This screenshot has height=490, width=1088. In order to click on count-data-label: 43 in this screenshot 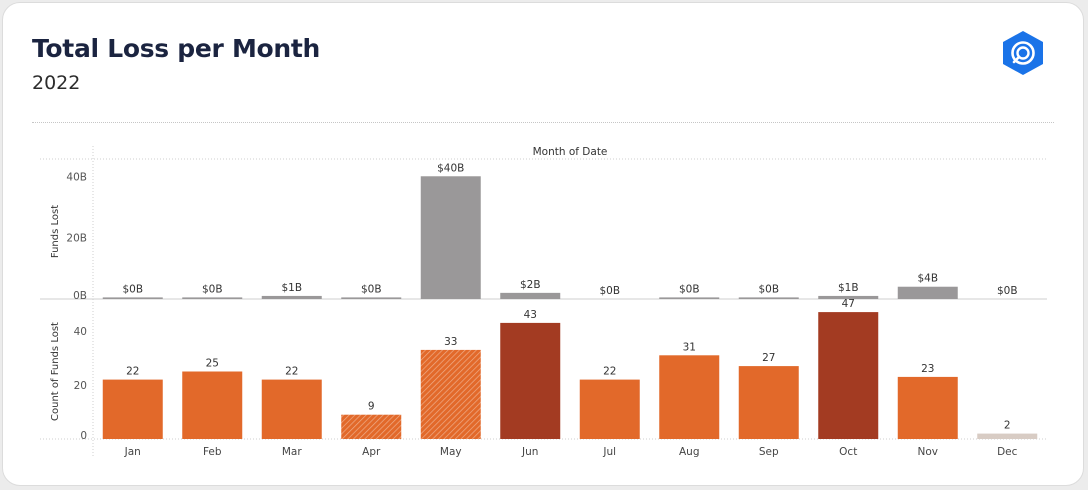, I will do `click(530, 315)`.